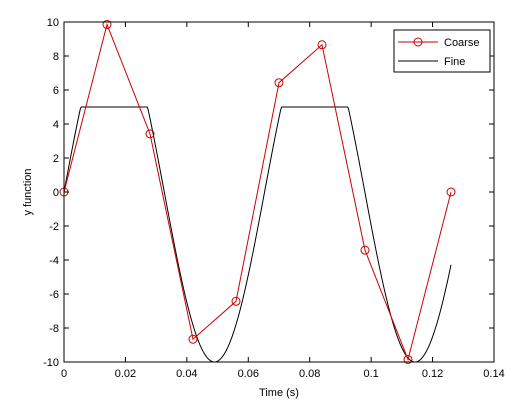 This screenshot has height=414, width=526. What do you see at coordinates (56, 159) in the screenshot?
I see `y-tick-label: 2` at bounding box center [56, 159].